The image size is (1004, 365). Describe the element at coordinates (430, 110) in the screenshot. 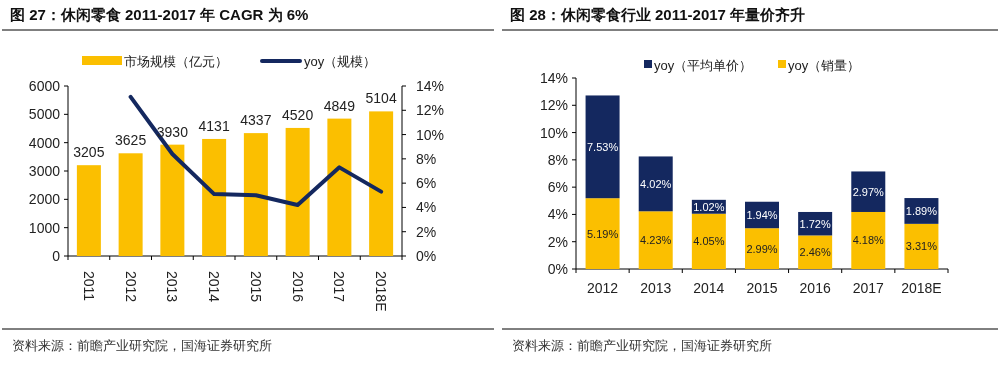

I see `y2-tick-label: 12%` at that location.